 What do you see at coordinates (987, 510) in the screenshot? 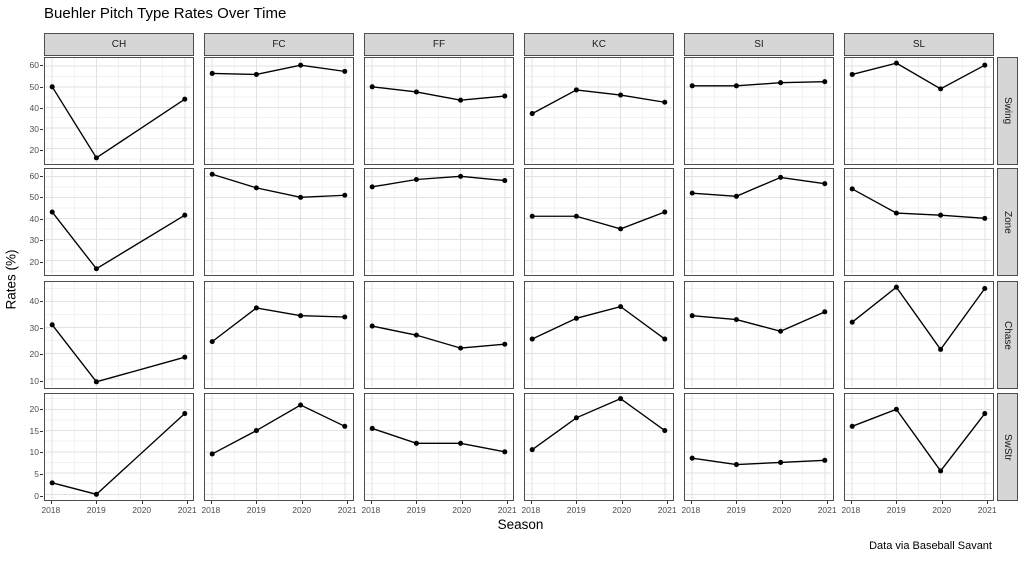
I see `x-tick-label: 2021` at bounding box center [987, 510].